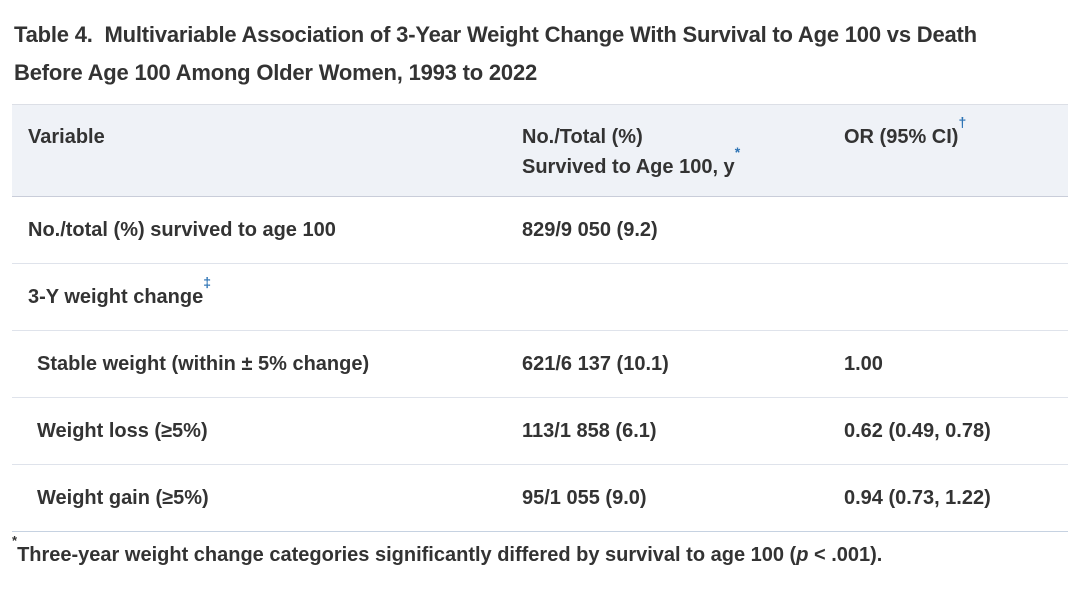 The height and width of the screenshot is (593, 1080). I want to click on row-label-text: Weight gain (≥5%), so click(123, 498).